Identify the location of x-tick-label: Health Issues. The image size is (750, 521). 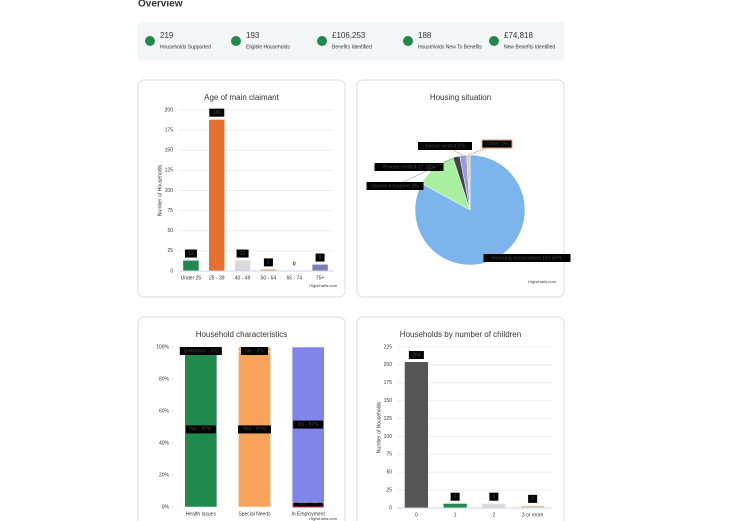
(201, 514).